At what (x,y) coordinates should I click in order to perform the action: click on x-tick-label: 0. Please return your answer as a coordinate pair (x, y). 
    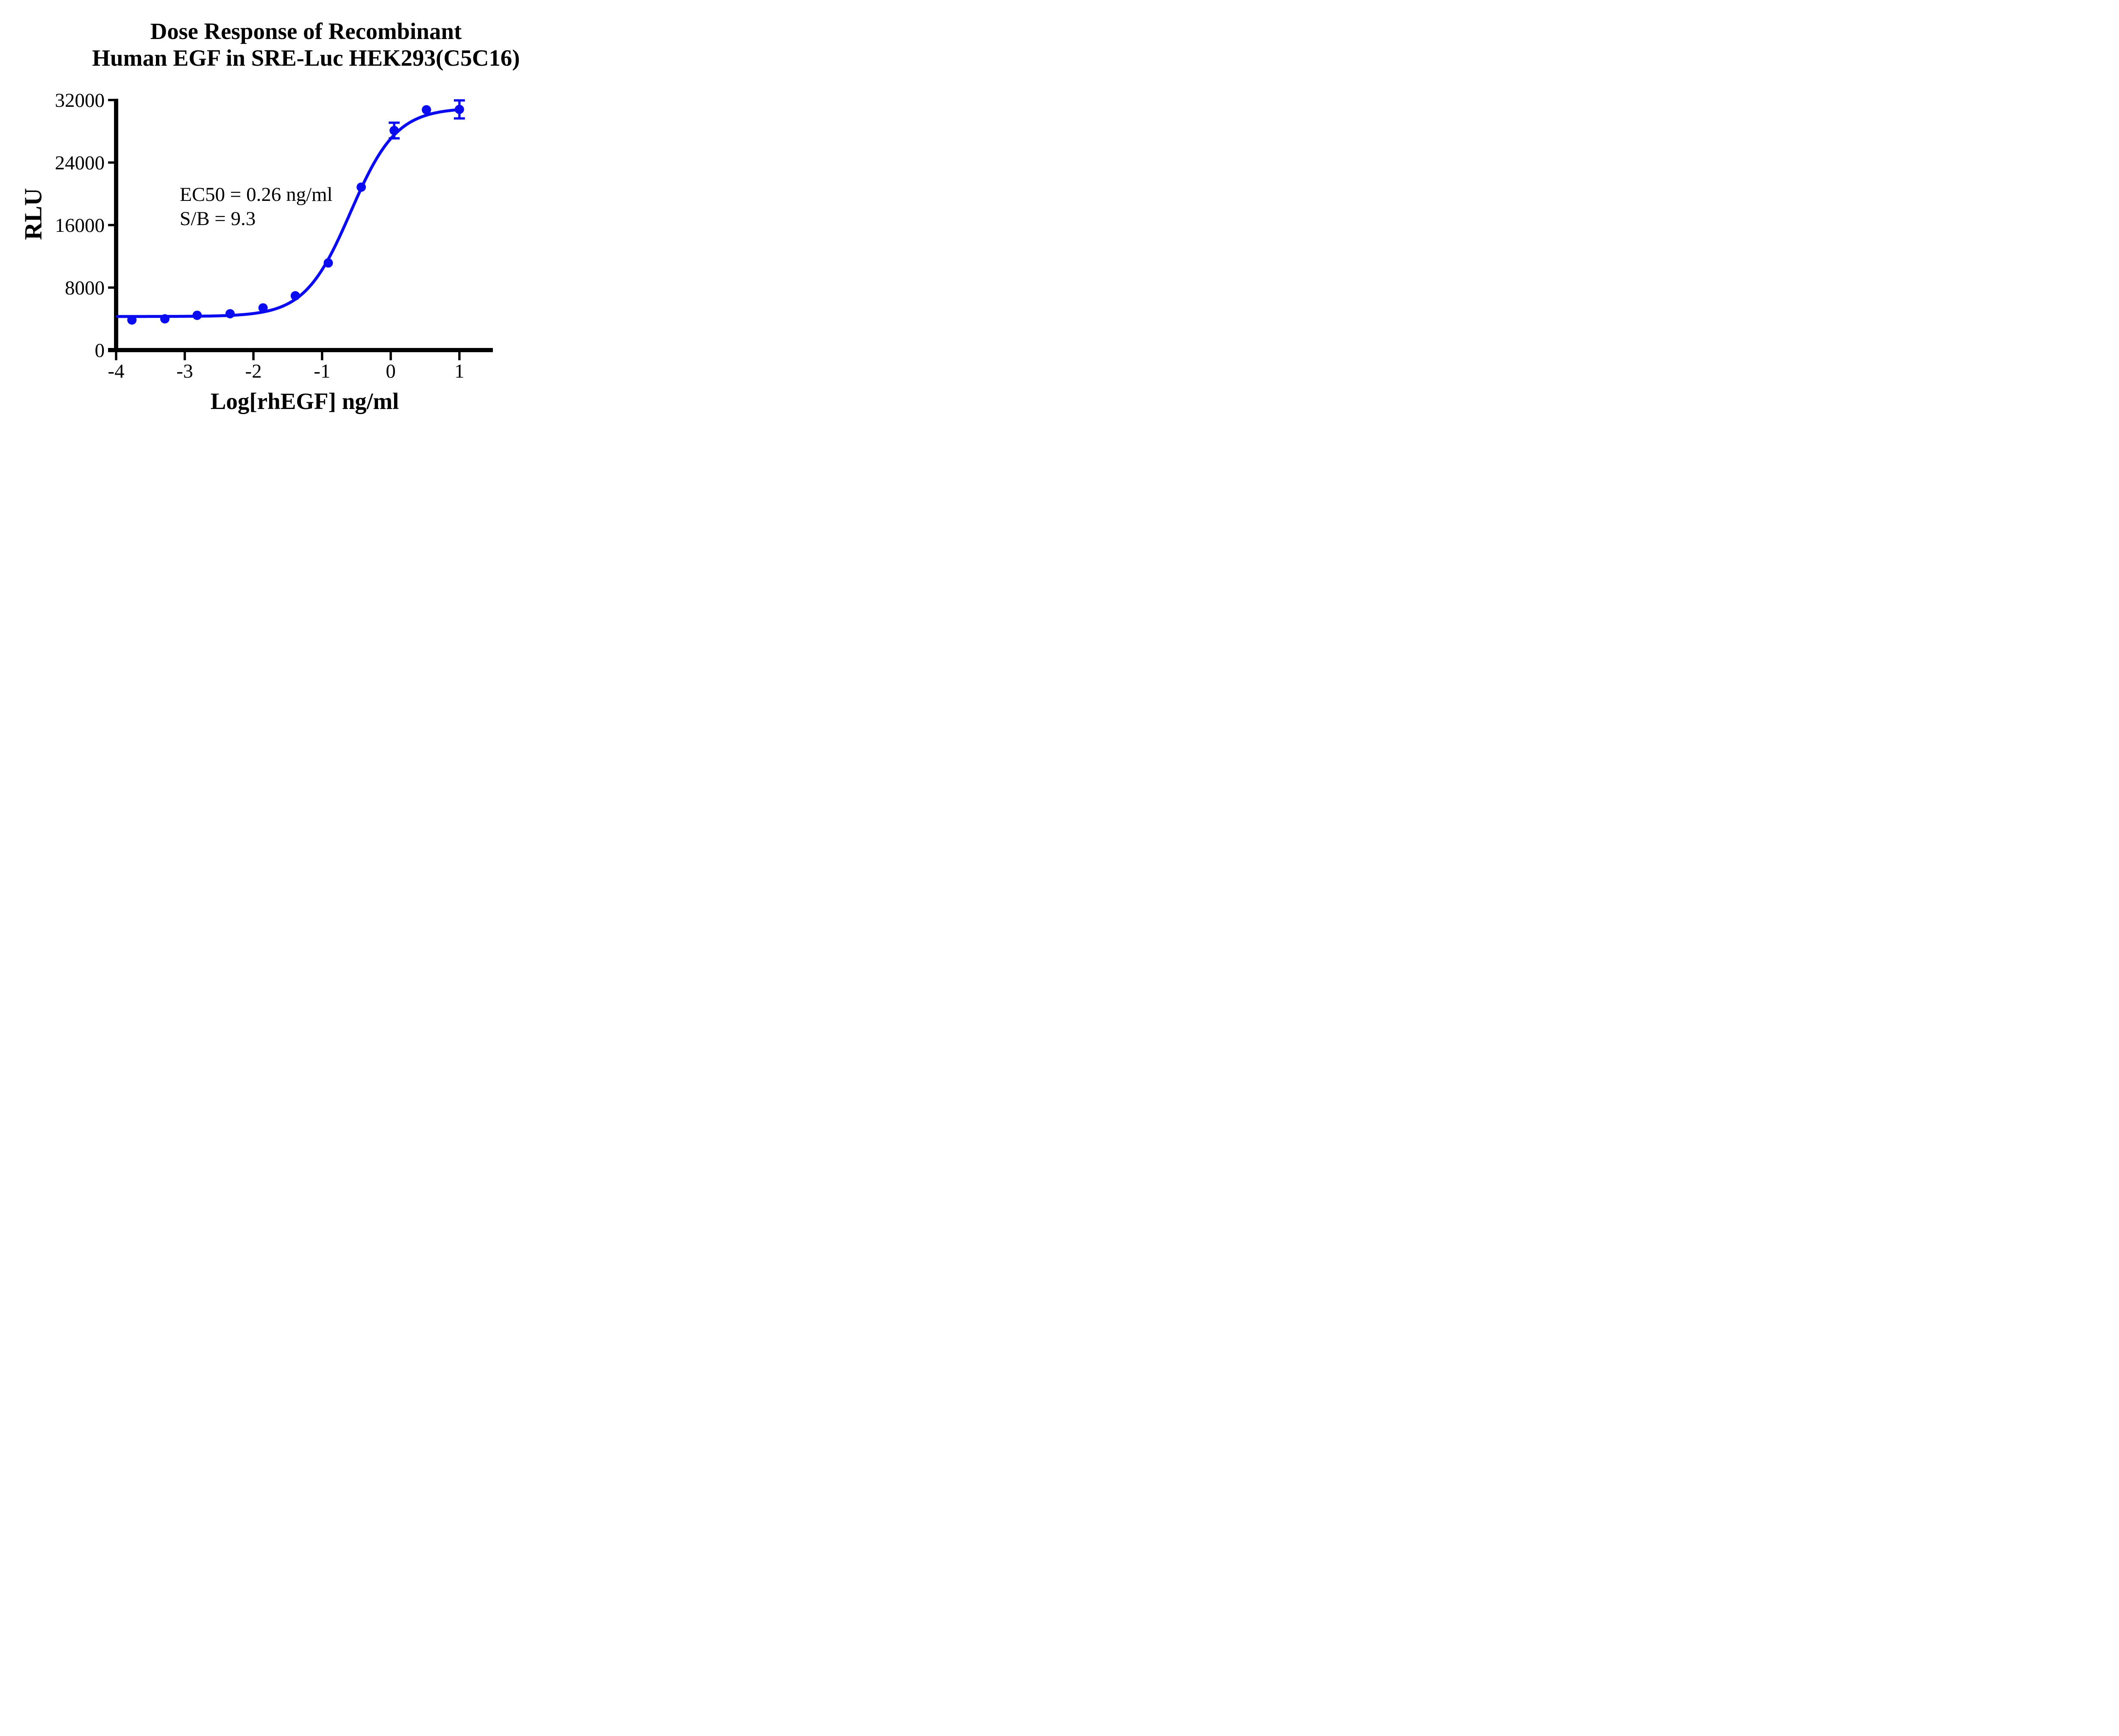
    Looking at the image, I should click on (391, 371).